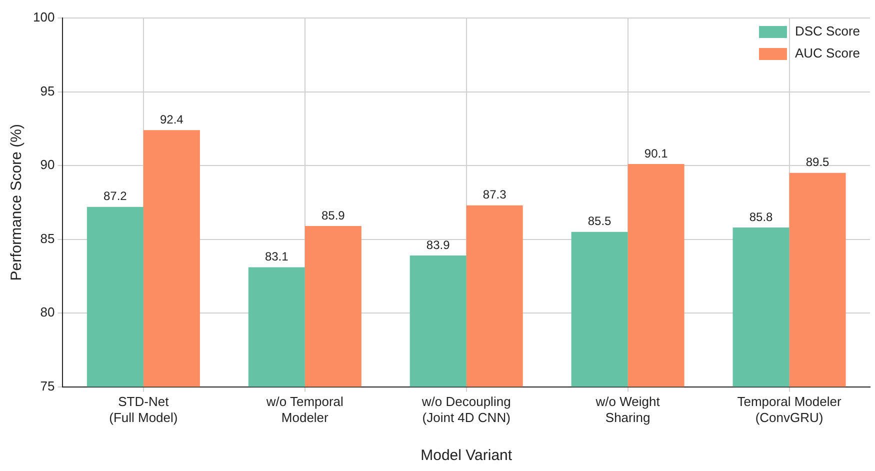 The width and height of the screenshot is (875, 471). What do you see at coordinates (43, 17) in the screenshot?
I see `y-tick-label: 100` at bounding box center [43, 17].